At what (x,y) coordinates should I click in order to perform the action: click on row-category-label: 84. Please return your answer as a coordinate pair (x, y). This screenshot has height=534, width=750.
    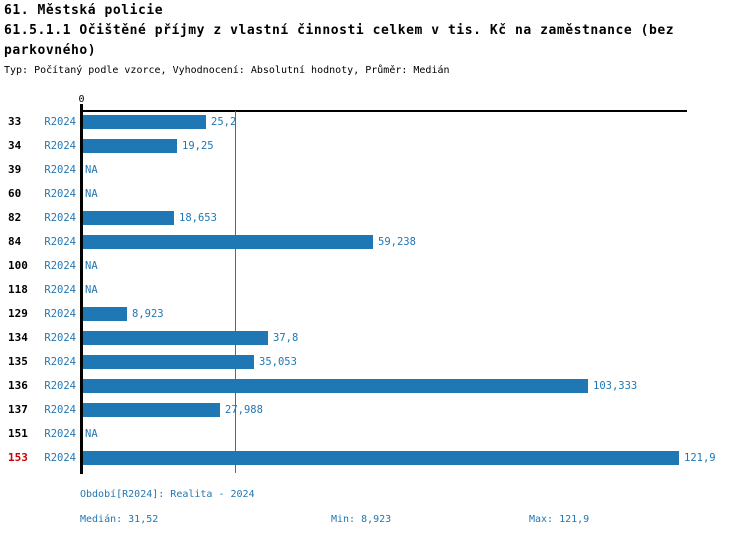
    Looking at the image, I should click on (15, 241).